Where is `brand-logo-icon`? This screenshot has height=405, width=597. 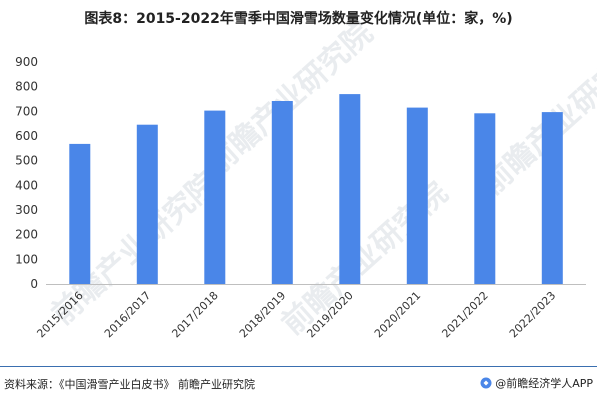
brand-logo-icon is located at coordinates (486, 383).